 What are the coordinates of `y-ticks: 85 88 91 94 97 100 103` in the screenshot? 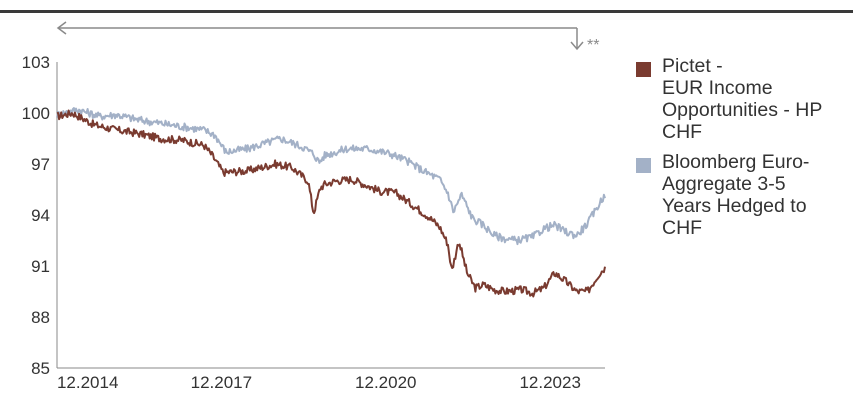 It's located at (36, 215).